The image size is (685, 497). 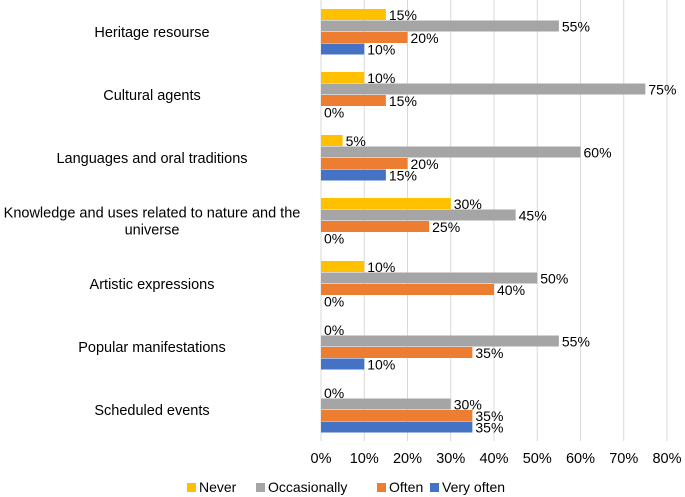 I want to click on category-label-line: Cultural agents, so click(x=152, y=96).